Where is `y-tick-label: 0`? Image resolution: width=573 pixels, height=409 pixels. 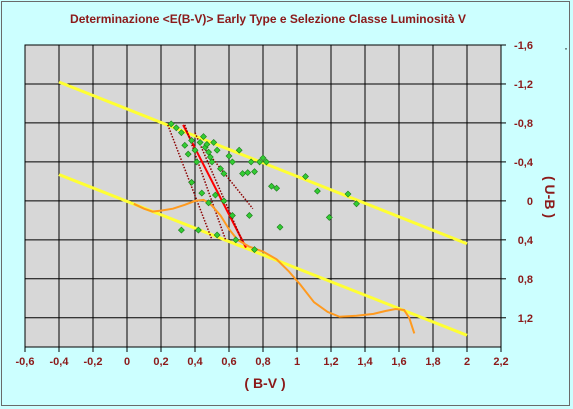
y-tick-label: 0 is located at coordinates (530, 202).